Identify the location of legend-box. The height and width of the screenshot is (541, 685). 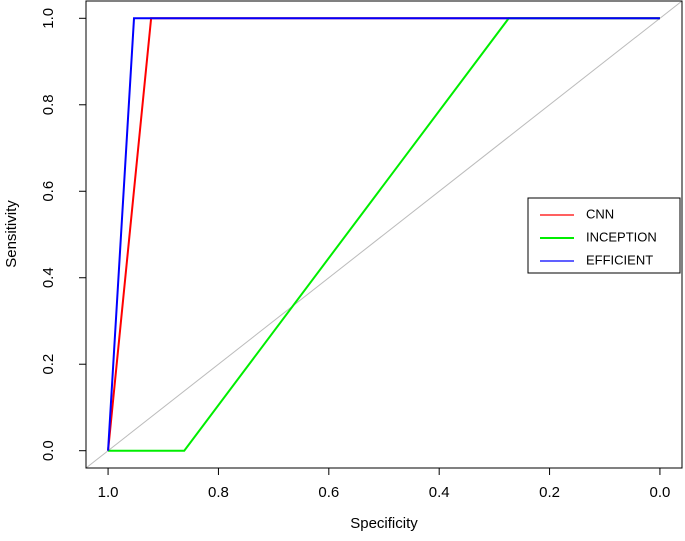
(604, 235).